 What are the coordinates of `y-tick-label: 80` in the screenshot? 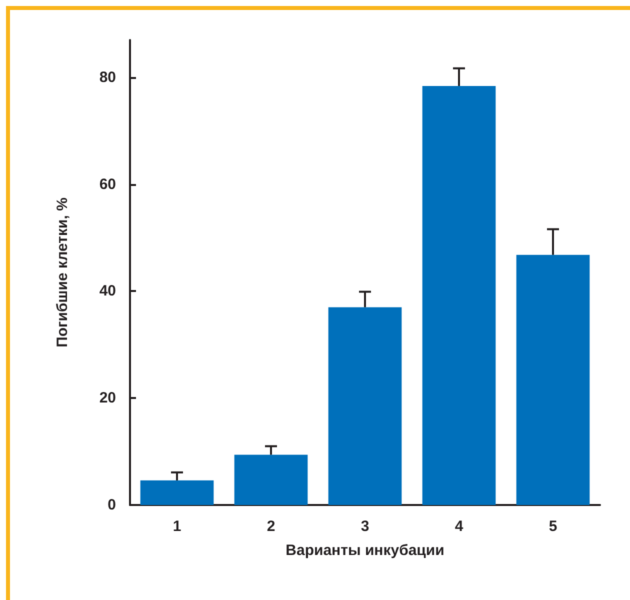 It's located at (107, 77).